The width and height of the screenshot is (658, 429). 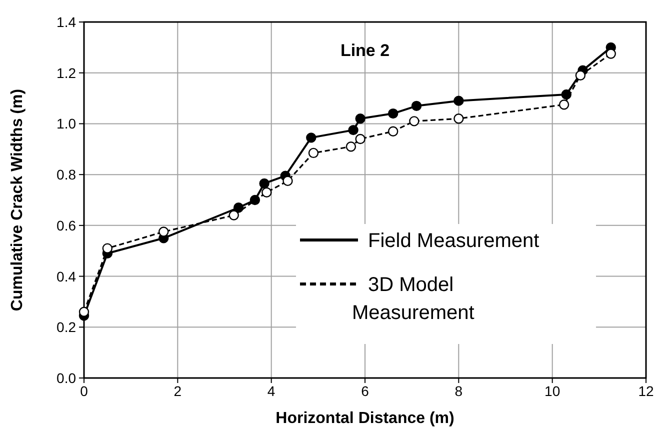 What do you see at coordinates (271, 391) in the screenshot?
I see `x-tick-label: 4` at bounding box center [271, 391].